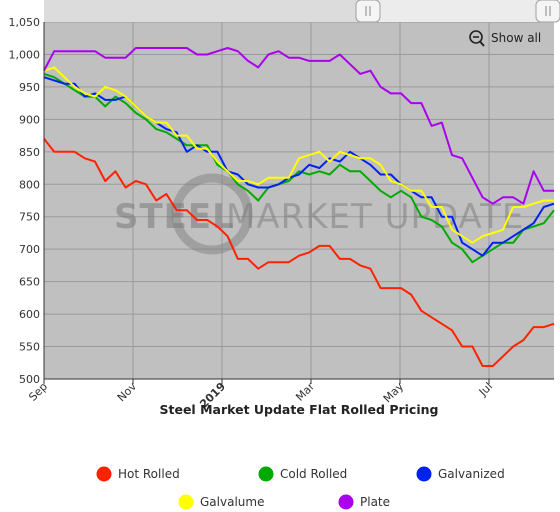 The width and height of the screenshot is (560, 512). I want to click on y-tick-label: 500, so click(29, 379).